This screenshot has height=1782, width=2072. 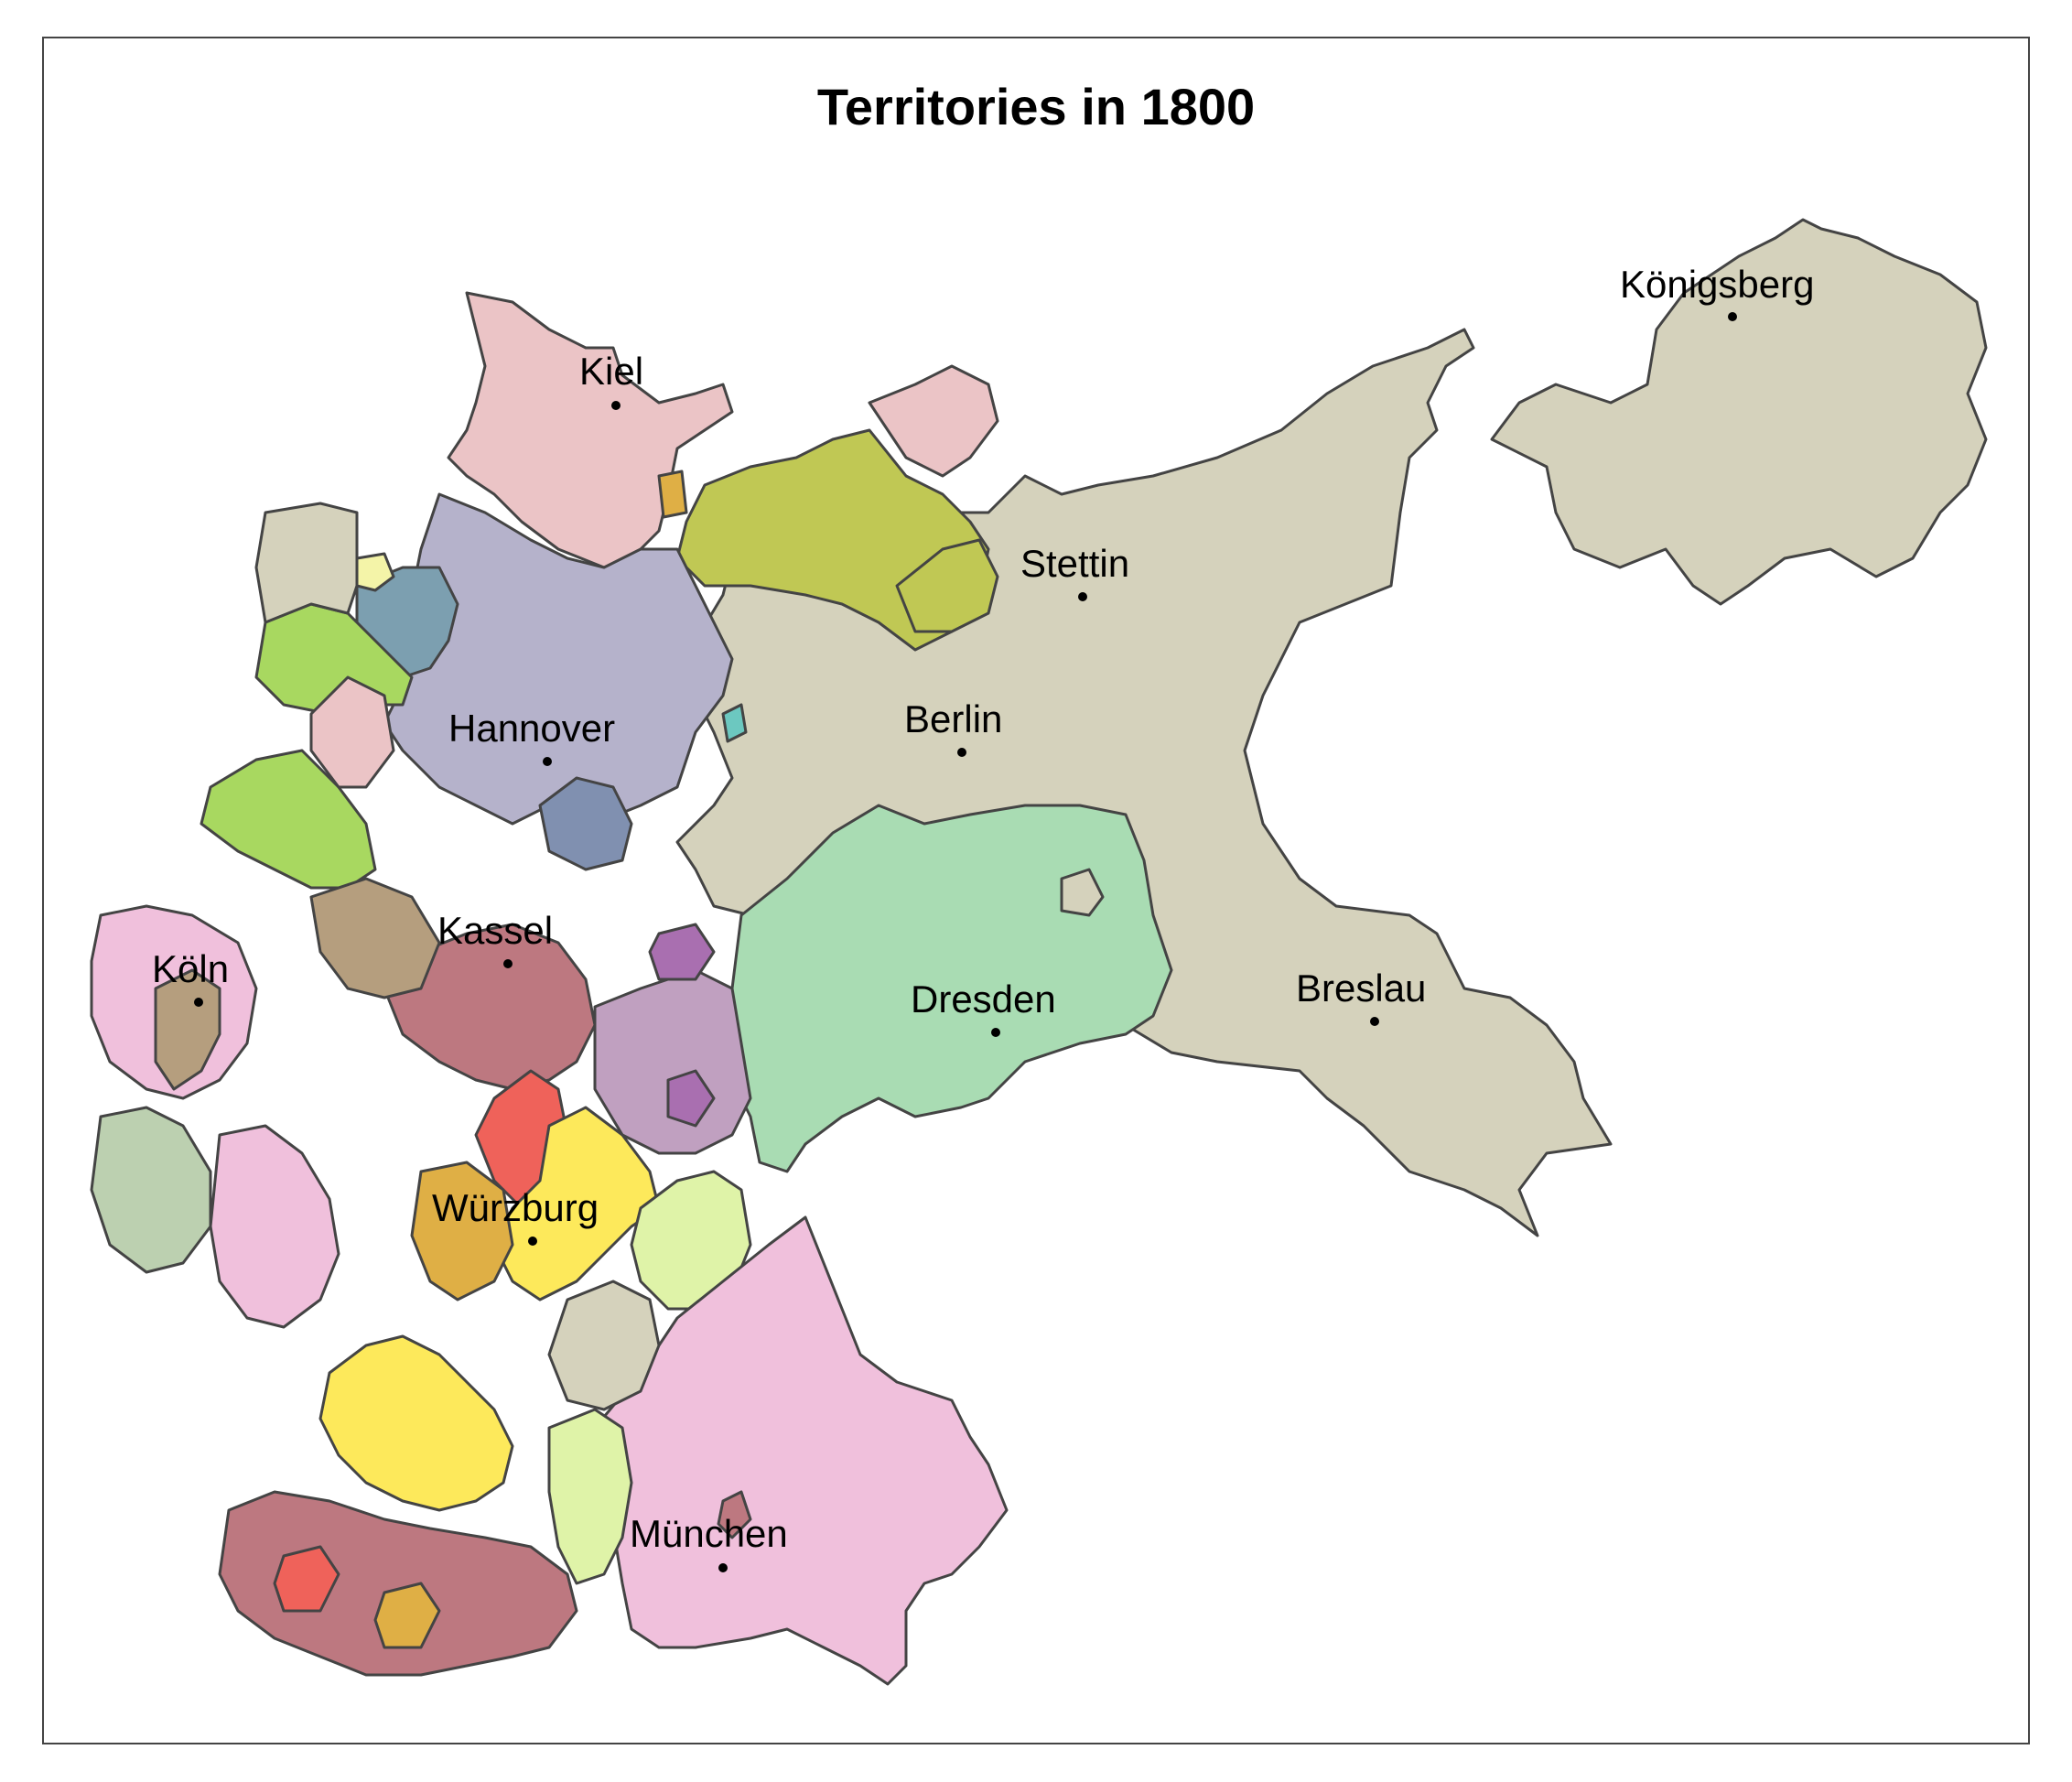 I want to click on city-label: München, so click(x=709, y=1533).